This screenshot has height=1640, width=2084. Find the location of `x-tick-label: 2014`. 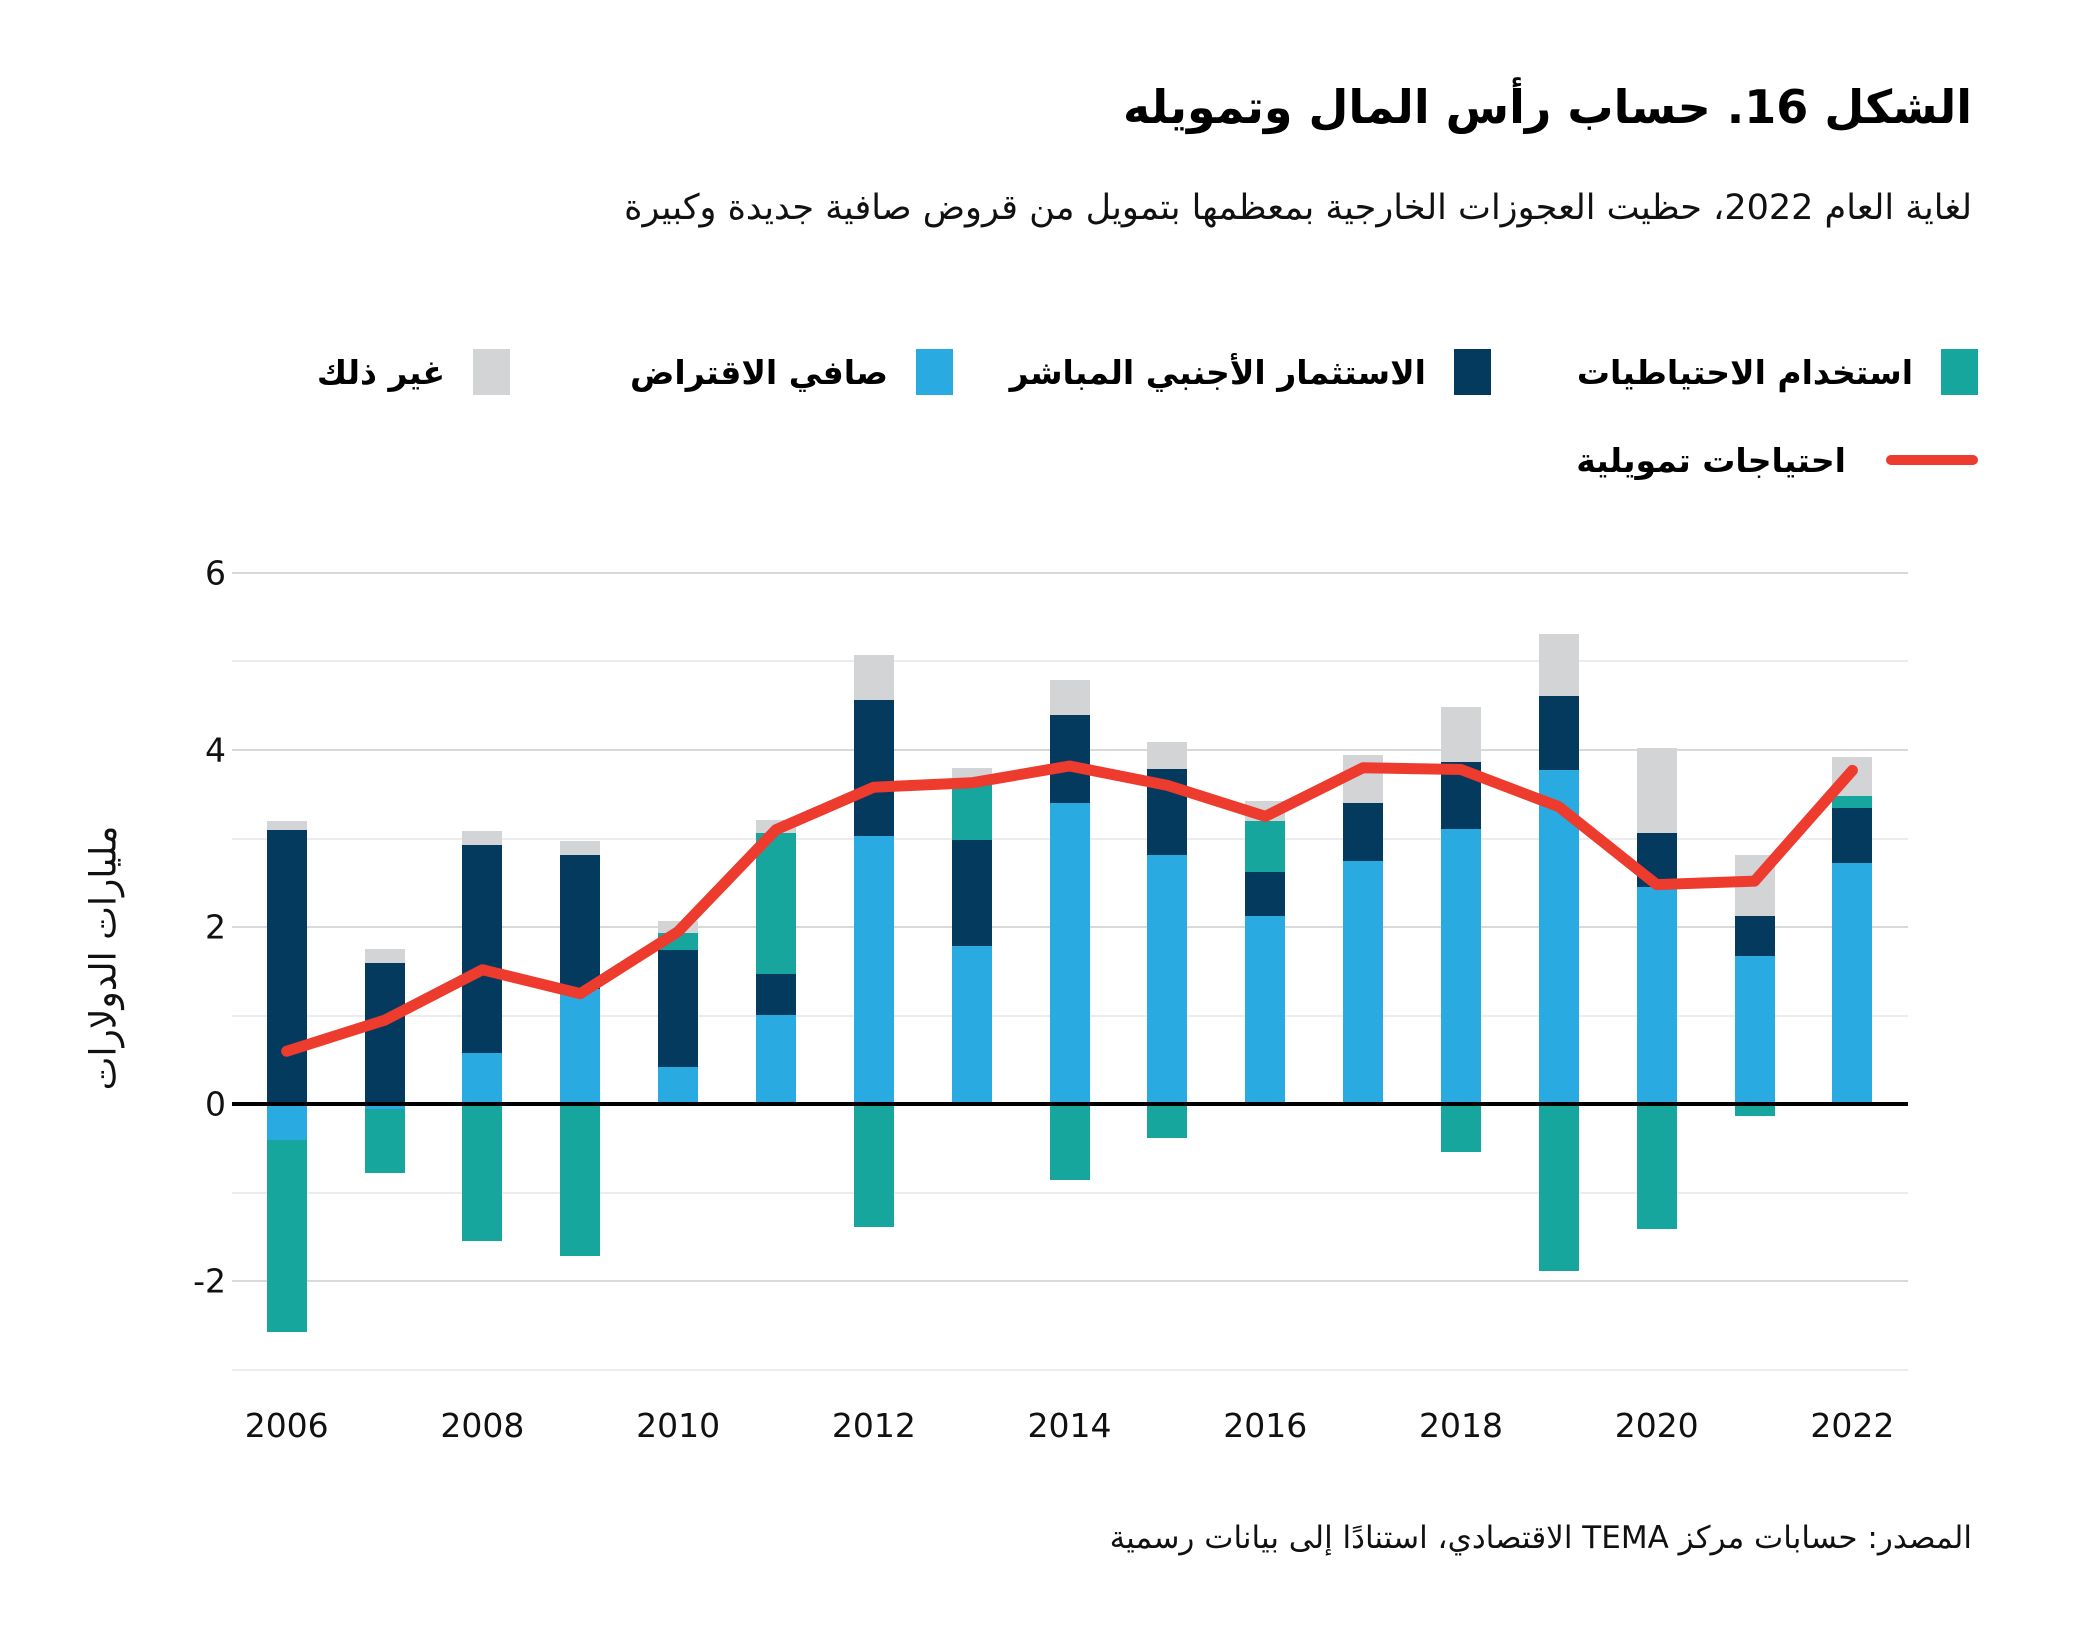

x-tick-label: 2014 is located at coordinates (1069, 1425).